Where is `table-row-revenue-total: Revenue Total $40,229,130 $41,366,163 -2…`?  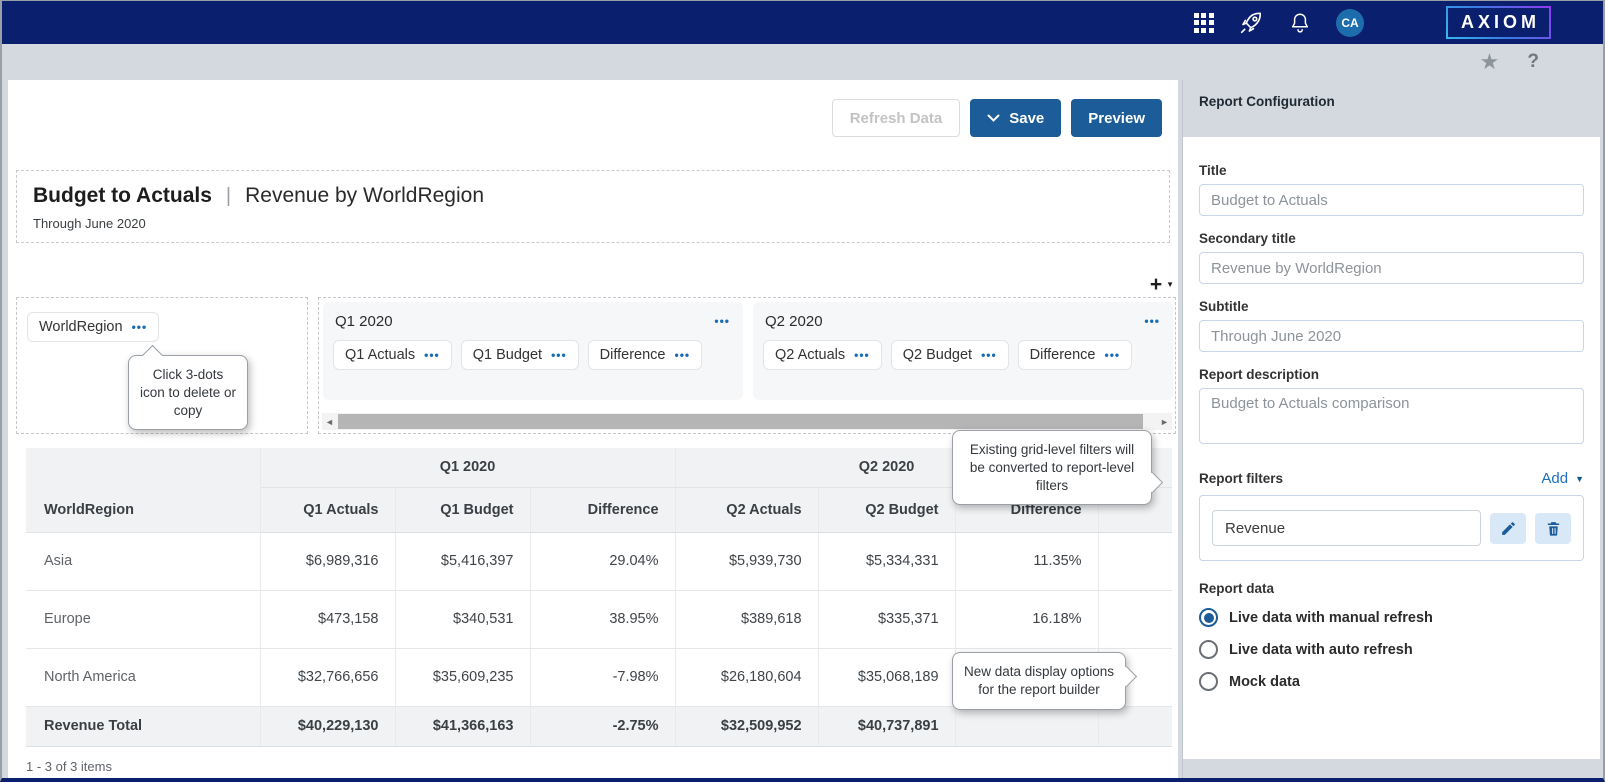
table-row-revenue-total: Revenue Total $40,229,130 $41,366,163 -2… is located at coordinates (599, 726).